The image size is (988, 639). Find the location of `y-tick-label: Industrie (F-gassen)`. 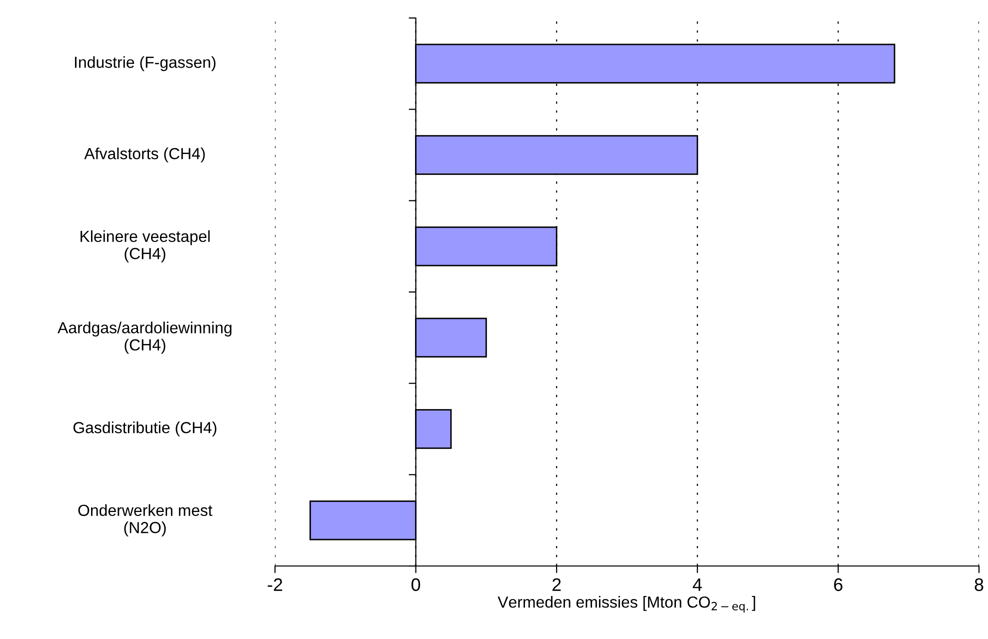

y-tick-label: Industrie (F-gassen) is located at coordinates (145, 64).